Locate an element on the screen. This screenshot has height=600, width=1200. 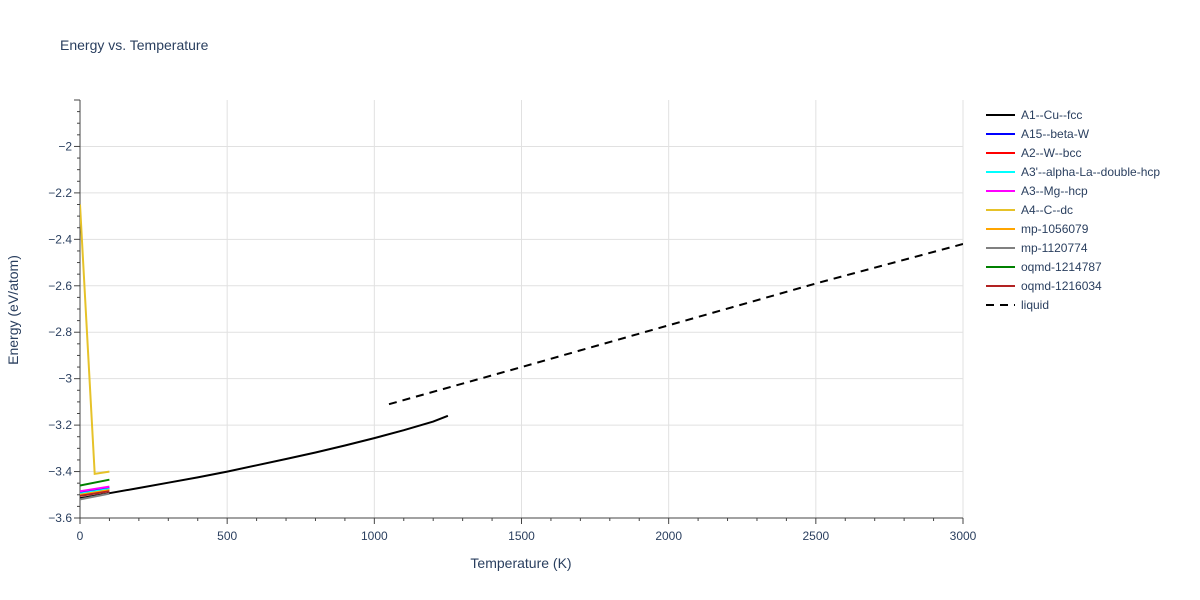
chart-title: Energy vs. Temperature is located at coordinates (134, 45).